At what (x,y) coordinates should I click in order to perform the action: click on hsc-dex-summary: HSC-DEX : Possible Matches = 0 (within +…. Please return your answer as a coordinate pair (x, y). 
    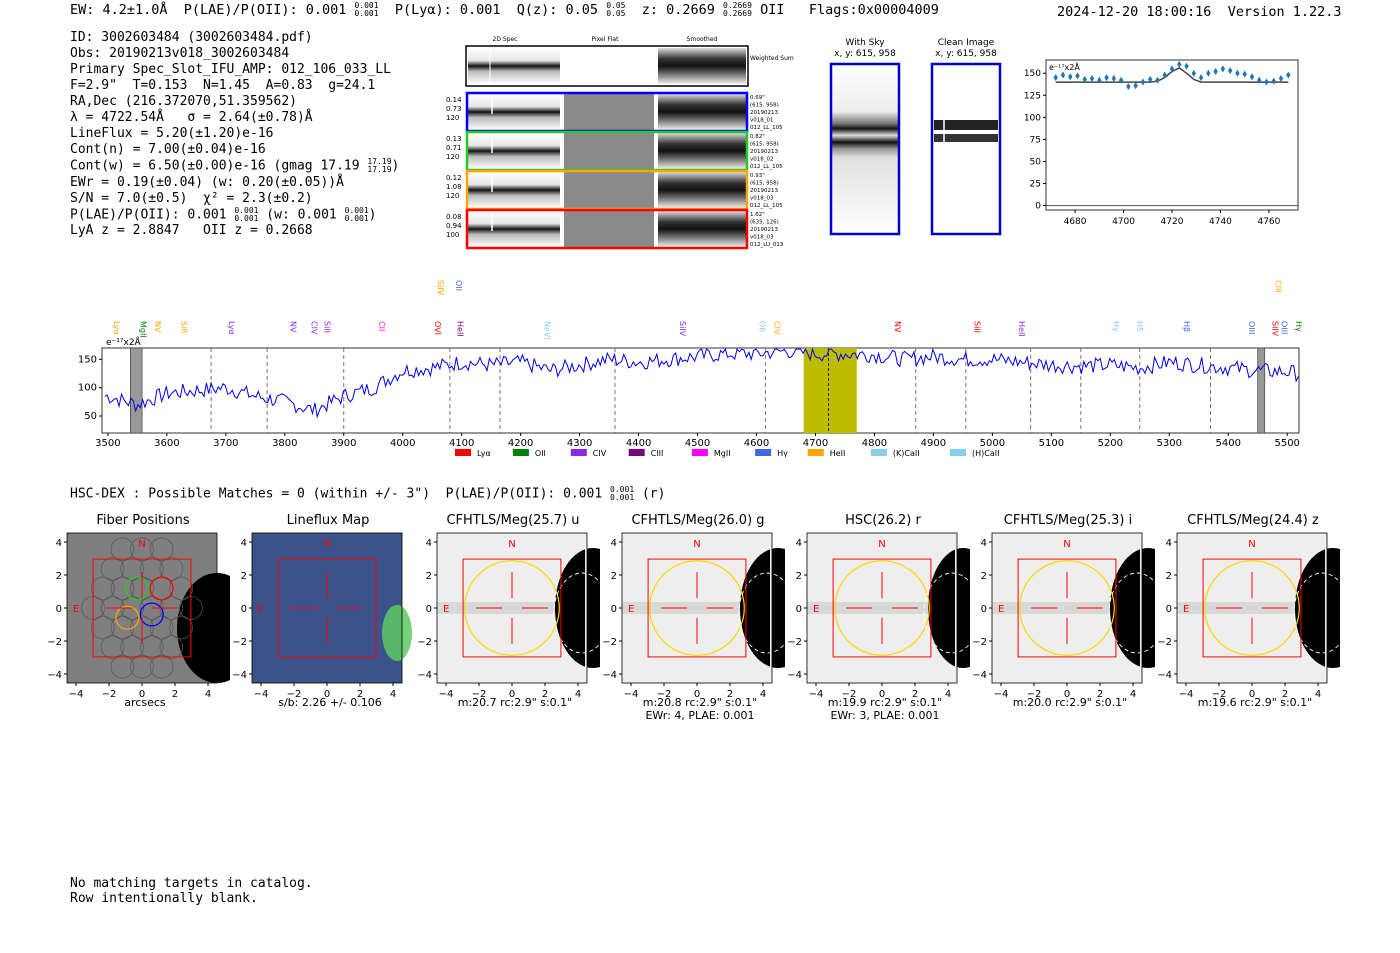
    Looking at the image, I should click on (367, 494).